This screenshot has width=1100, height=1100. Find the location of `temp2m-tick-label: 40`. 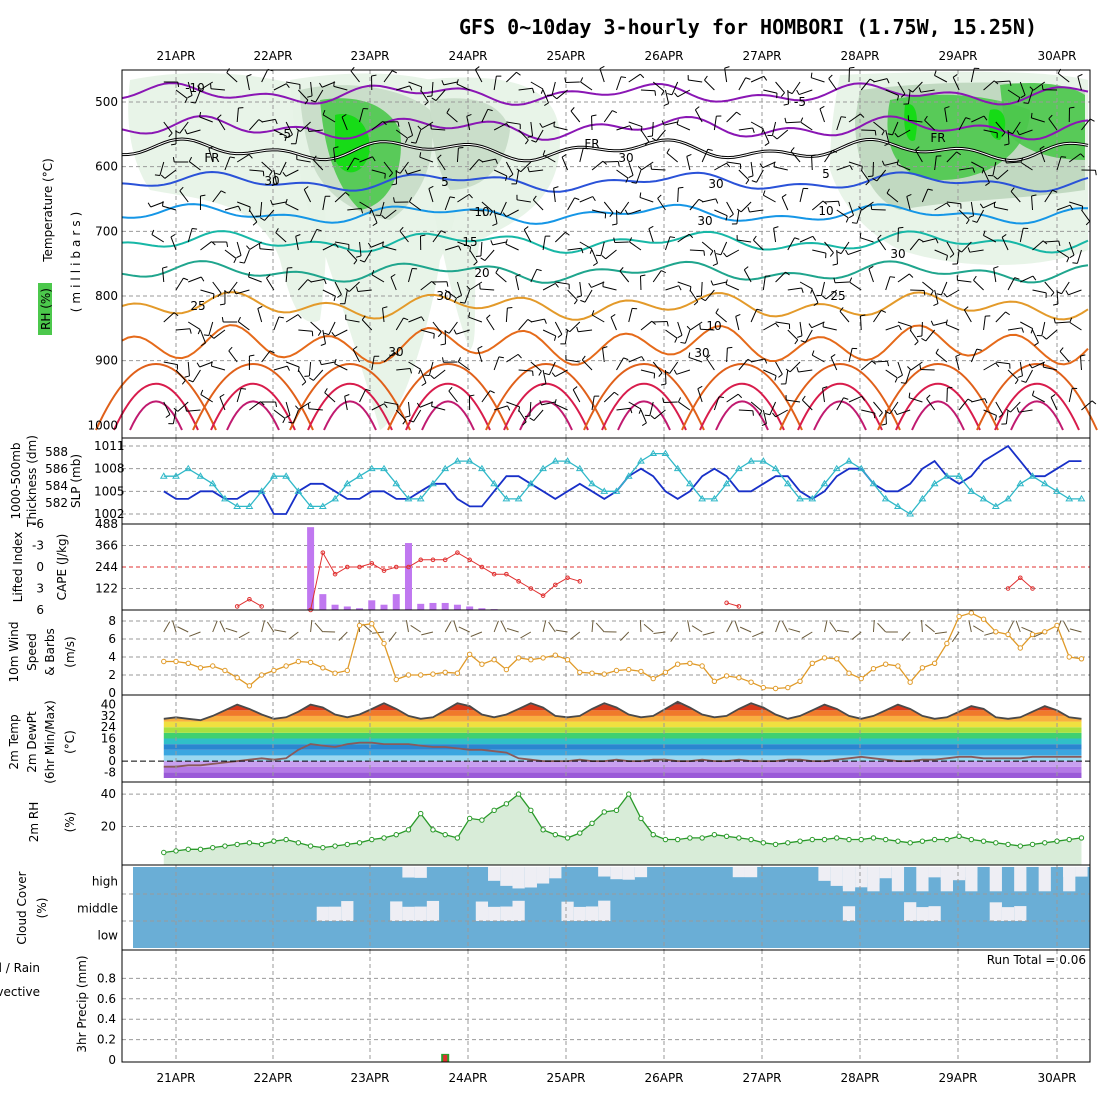

temp2m-tick-label: 40 is located at coordinates (108, 705).